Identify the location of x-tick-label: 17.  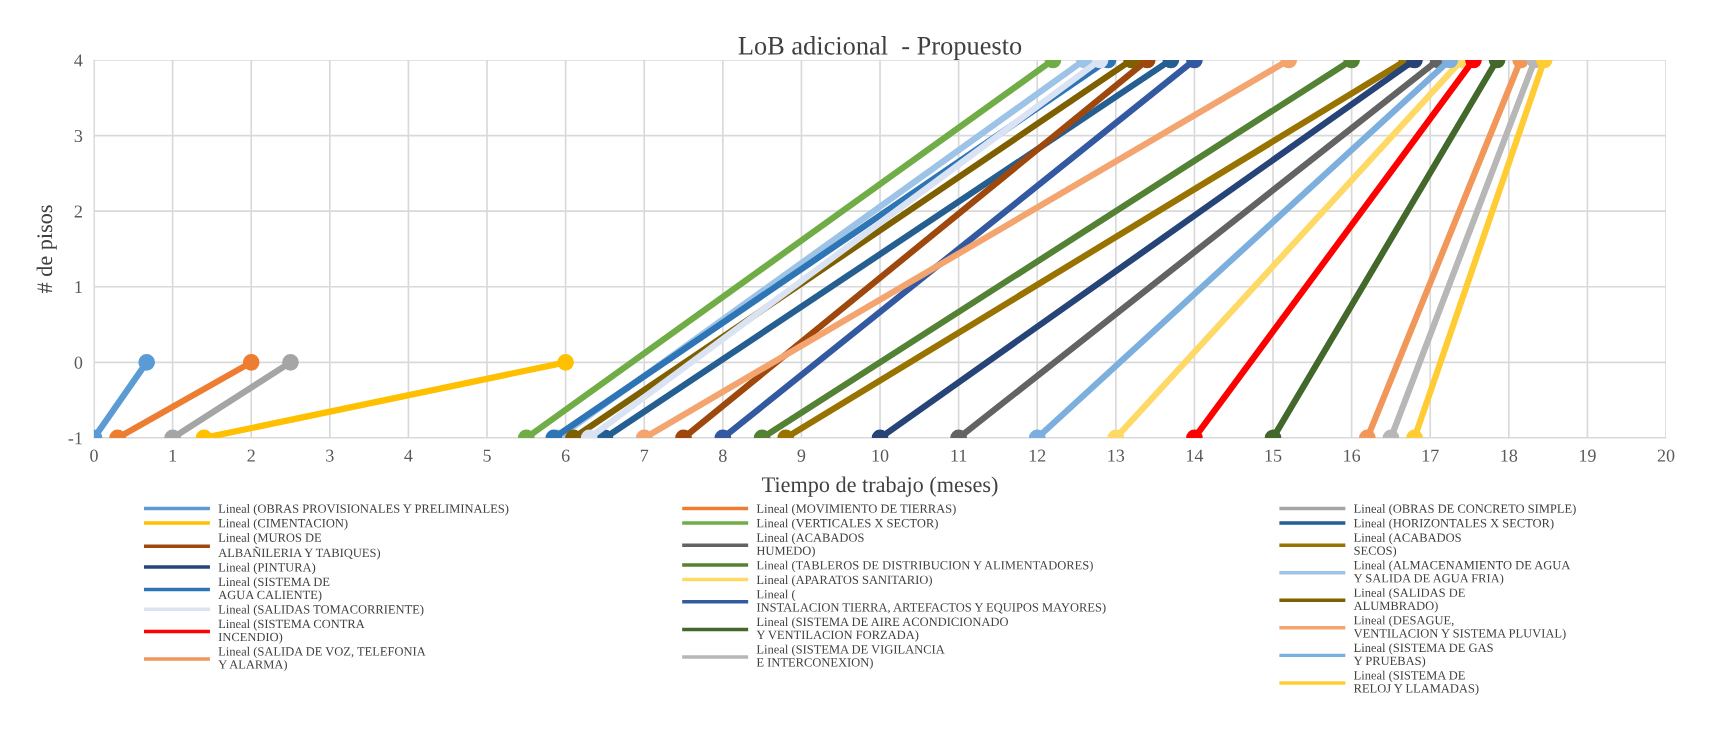
(1430, 455).